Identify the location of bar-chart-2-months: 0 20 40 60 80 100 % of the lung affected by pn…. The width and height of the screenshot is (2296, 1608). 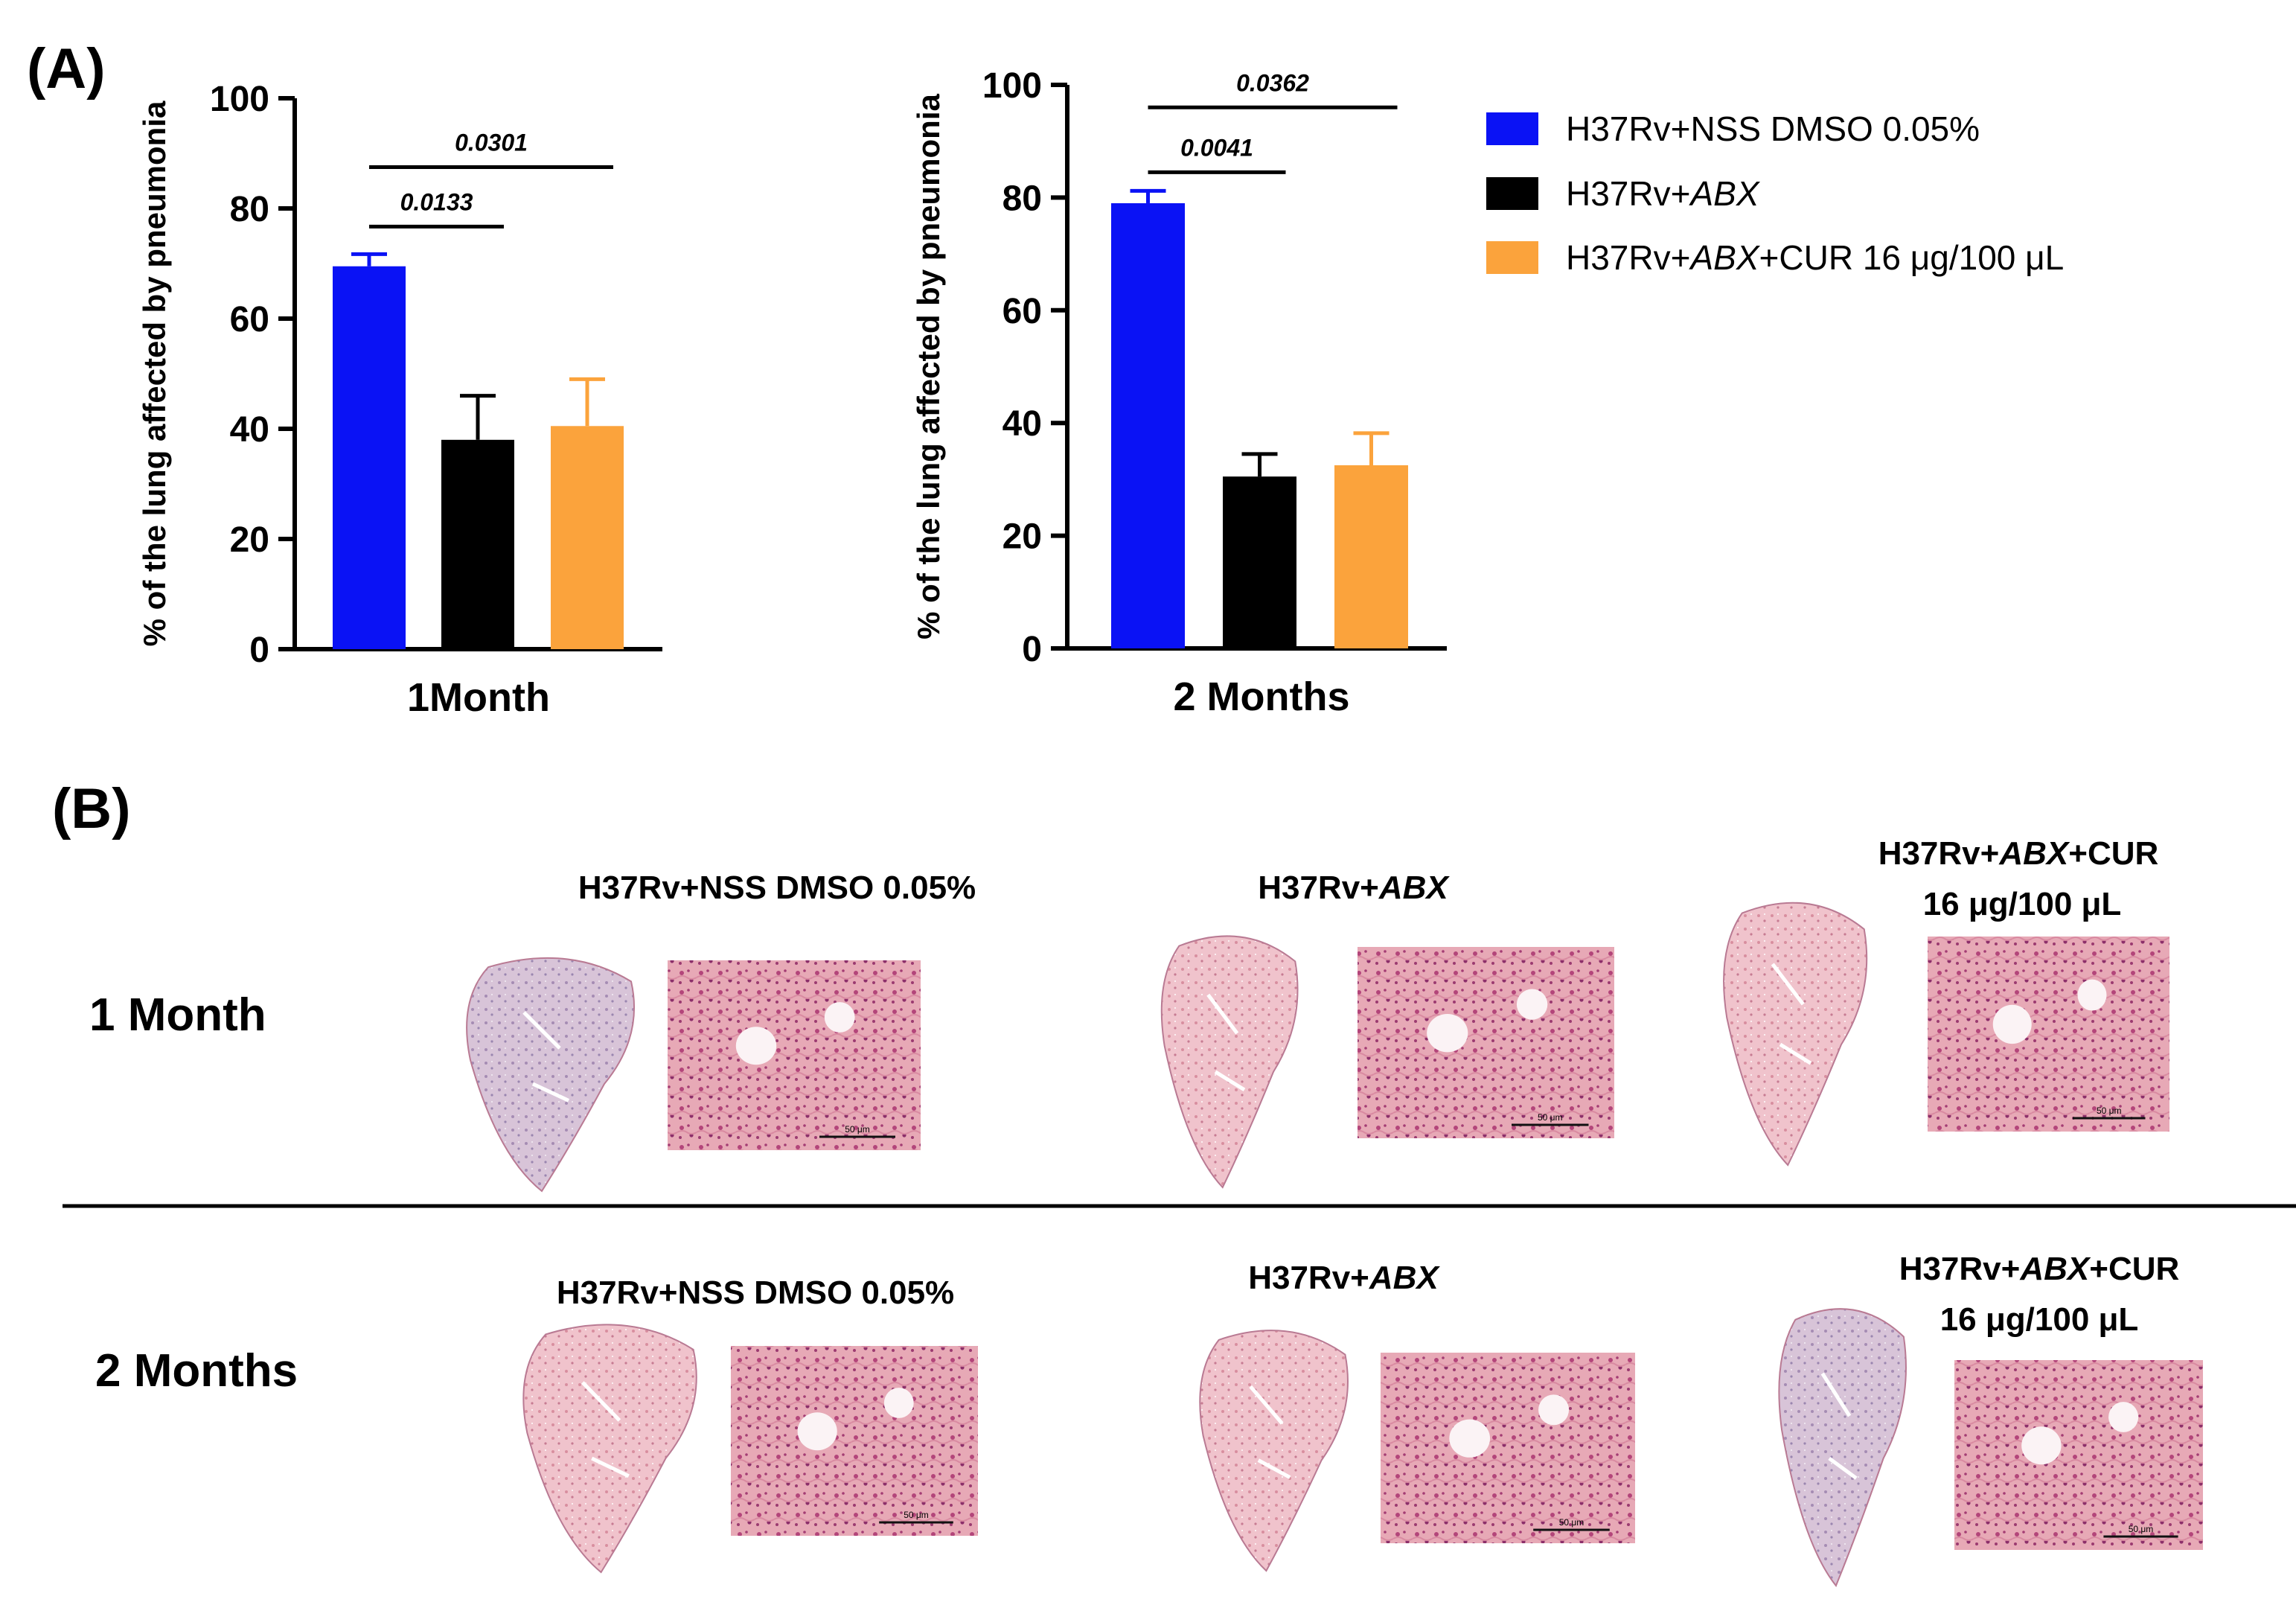
(1179, 393).